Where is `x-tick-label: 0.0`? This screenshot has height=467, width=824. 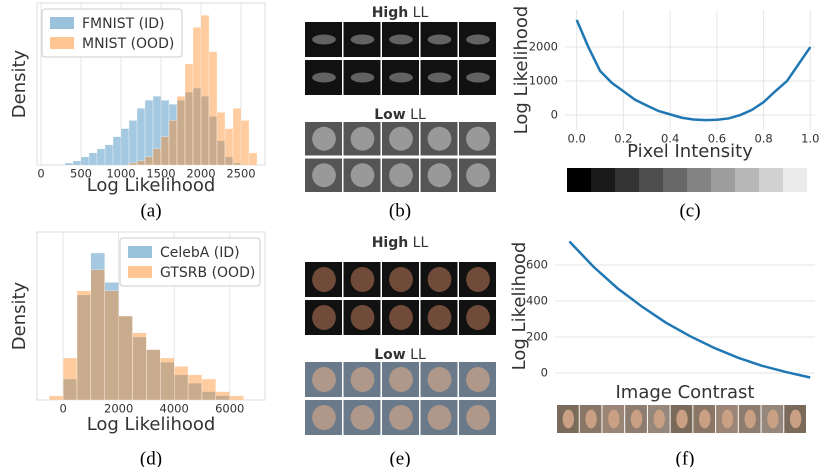
x-tick-label: 0.0 is located at coordinates (577, 139).